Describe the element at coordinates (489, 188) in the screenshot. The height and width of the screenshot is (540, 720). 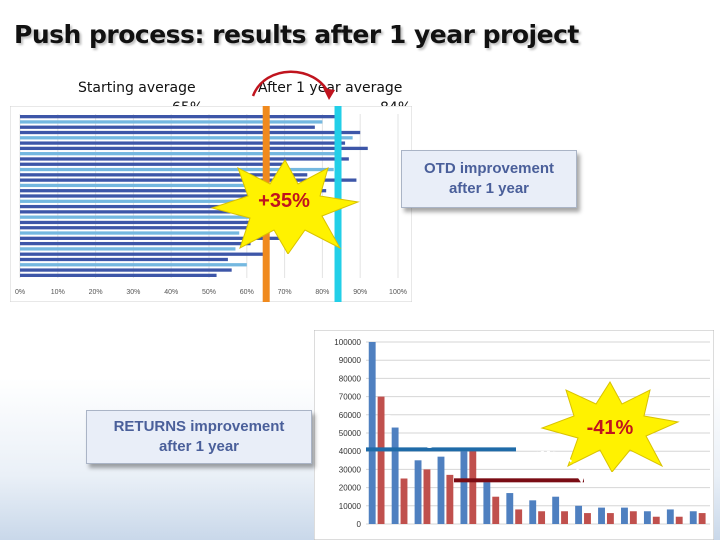
I see `otd-box-line2: after 1 year` at that location.